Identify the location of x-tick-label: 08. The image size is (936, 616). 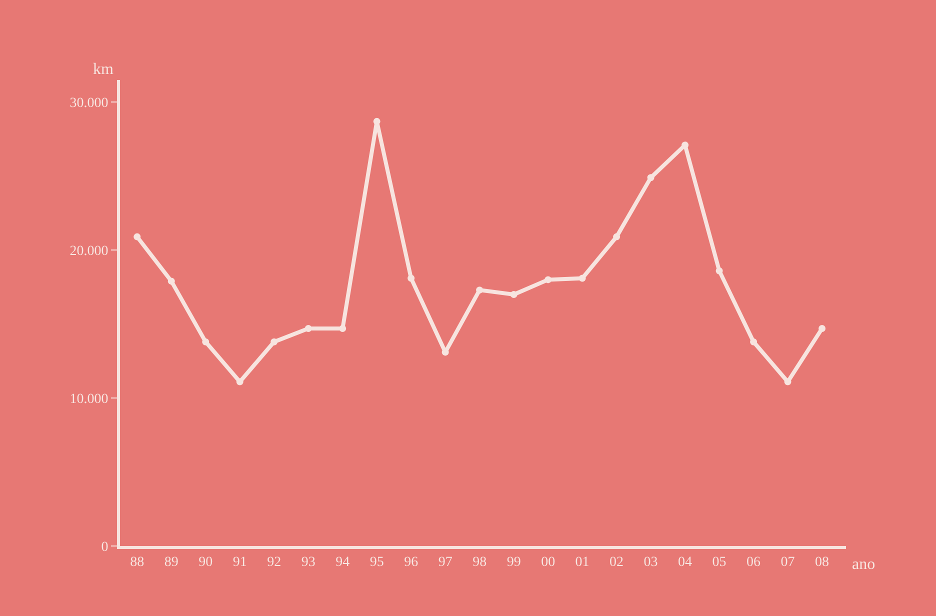
(822, 562).